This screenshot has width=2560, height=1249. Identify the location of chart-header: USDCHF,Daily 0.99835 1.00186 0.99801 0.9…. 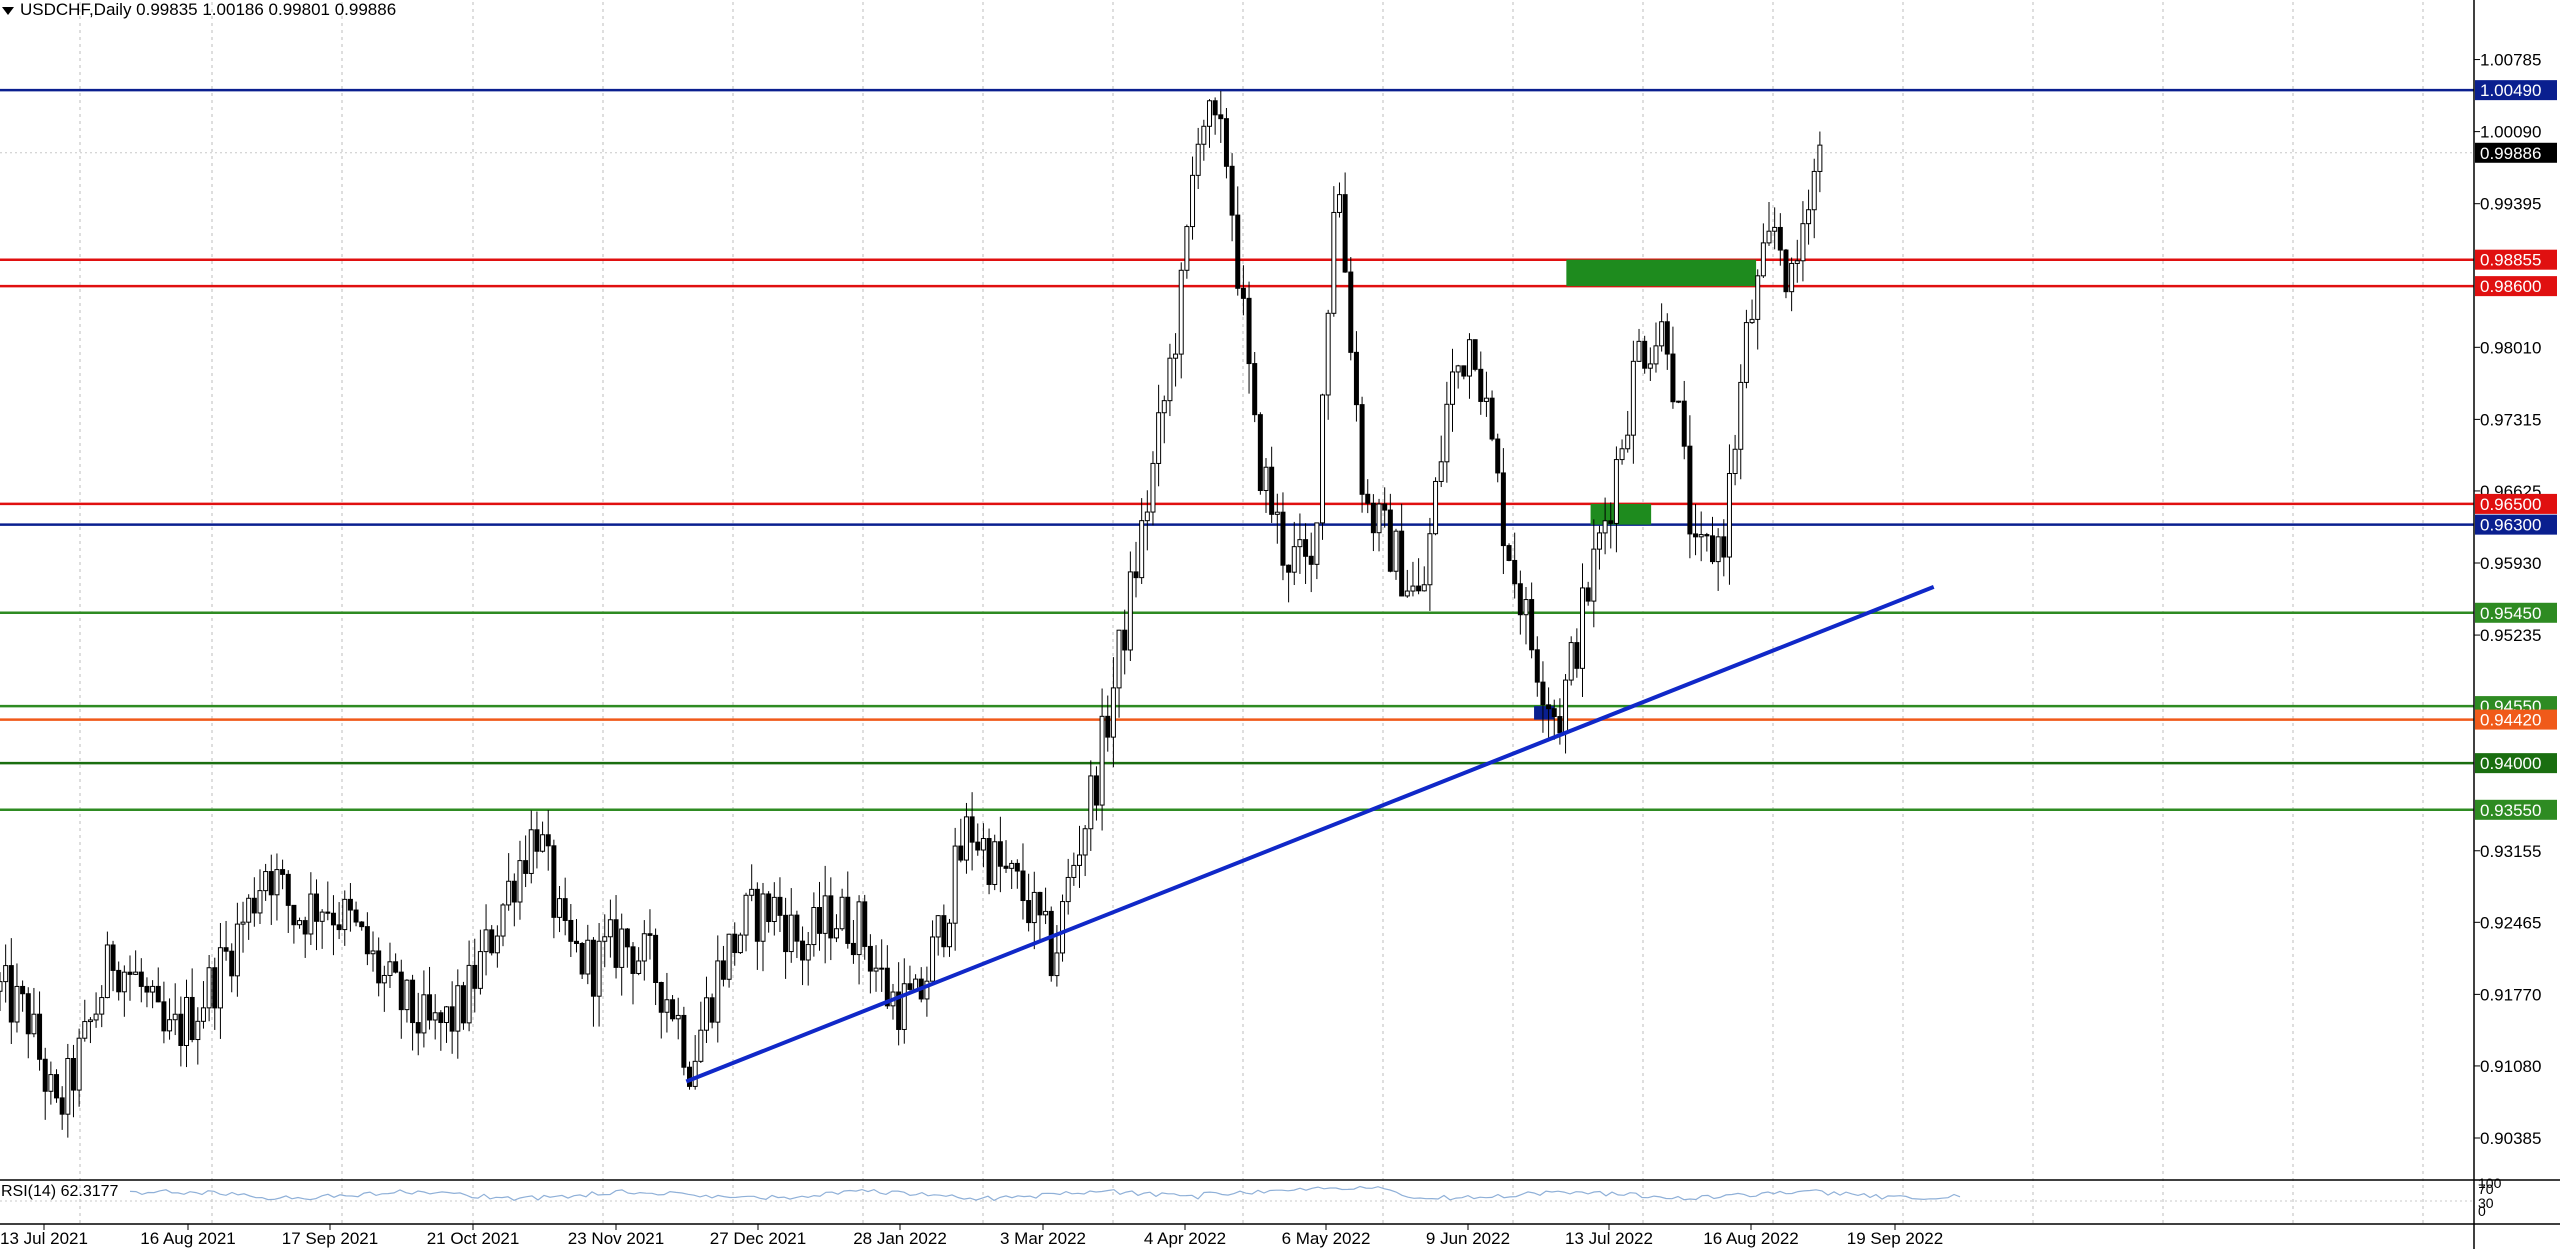
(199, 10).